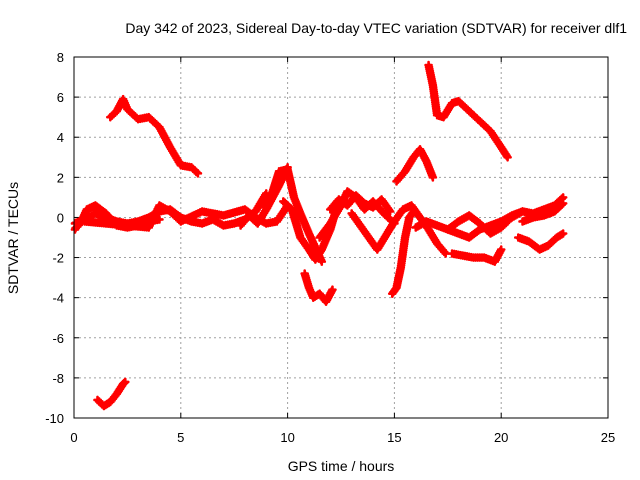  Describe the element at coordinates (186, 216) in the screenshot. I see `series-sat-c` at that location.